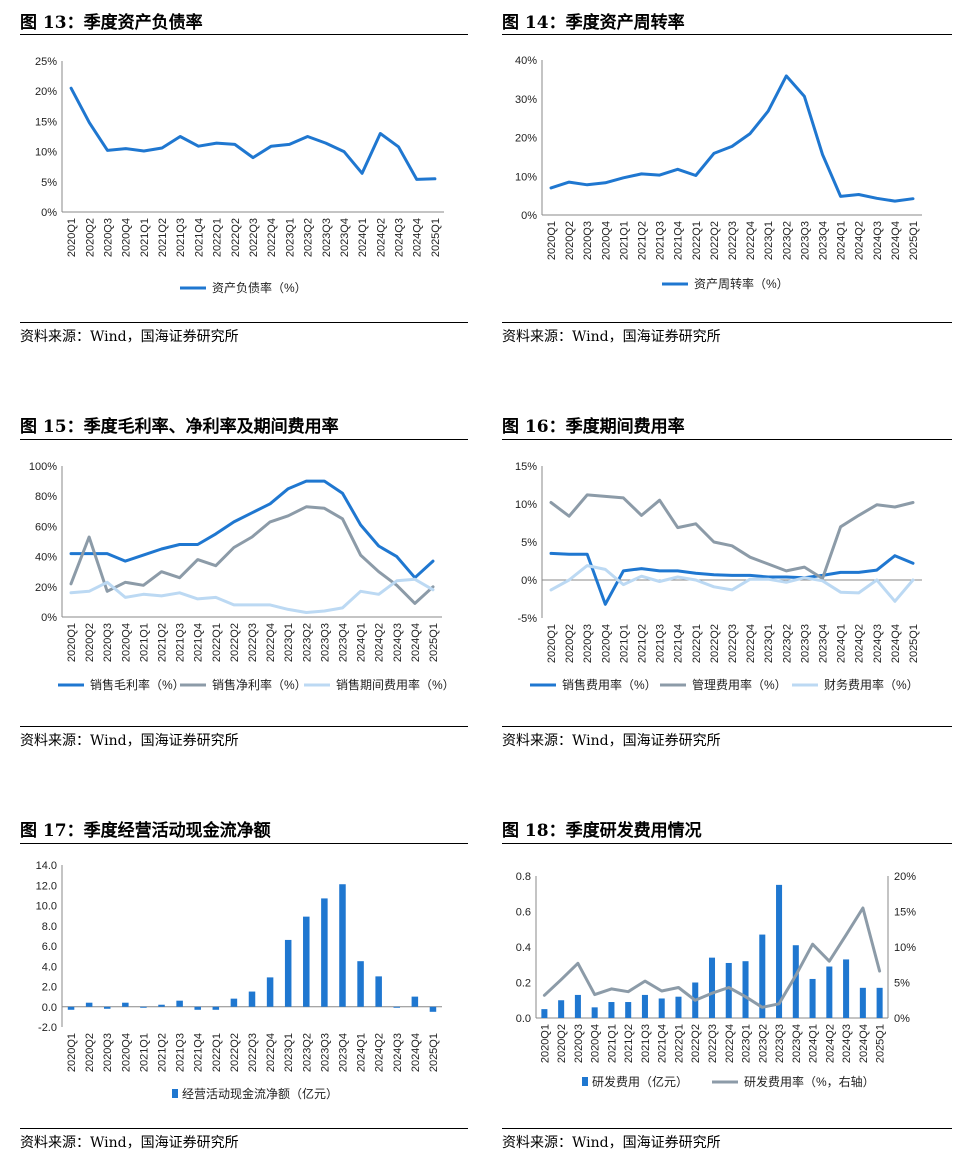  Describe the element at coordinates (49, 947) in the screenshot. I see `y-tick-label: 6.0` at that location.